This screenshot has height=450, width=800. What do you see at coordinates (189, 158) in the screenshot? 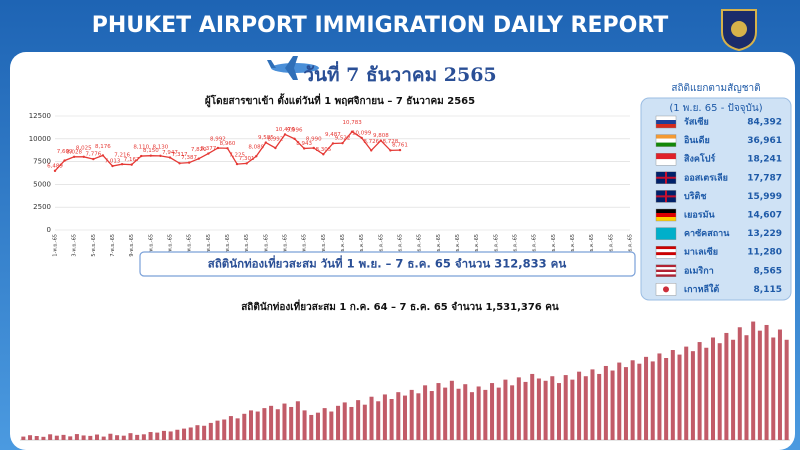
I see `data-label: 7,387` at bounding box center [189, 158].